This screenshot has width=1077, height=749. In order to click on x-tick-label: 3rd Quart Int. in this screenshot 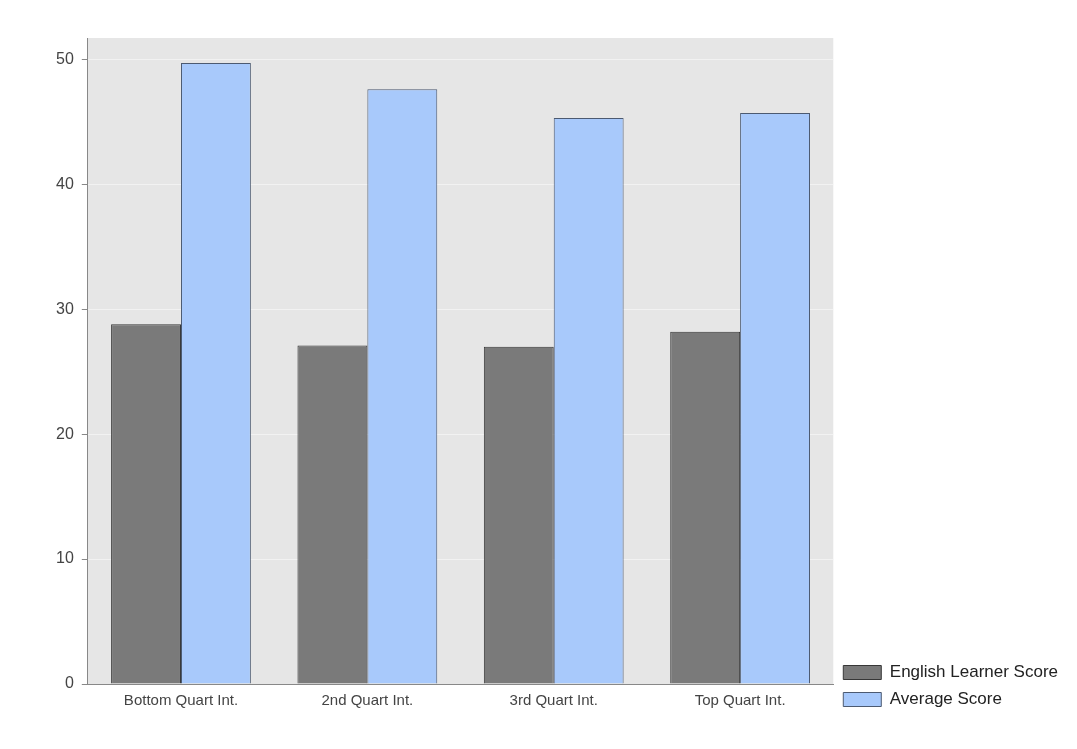, I will do `click(553, 700)`.